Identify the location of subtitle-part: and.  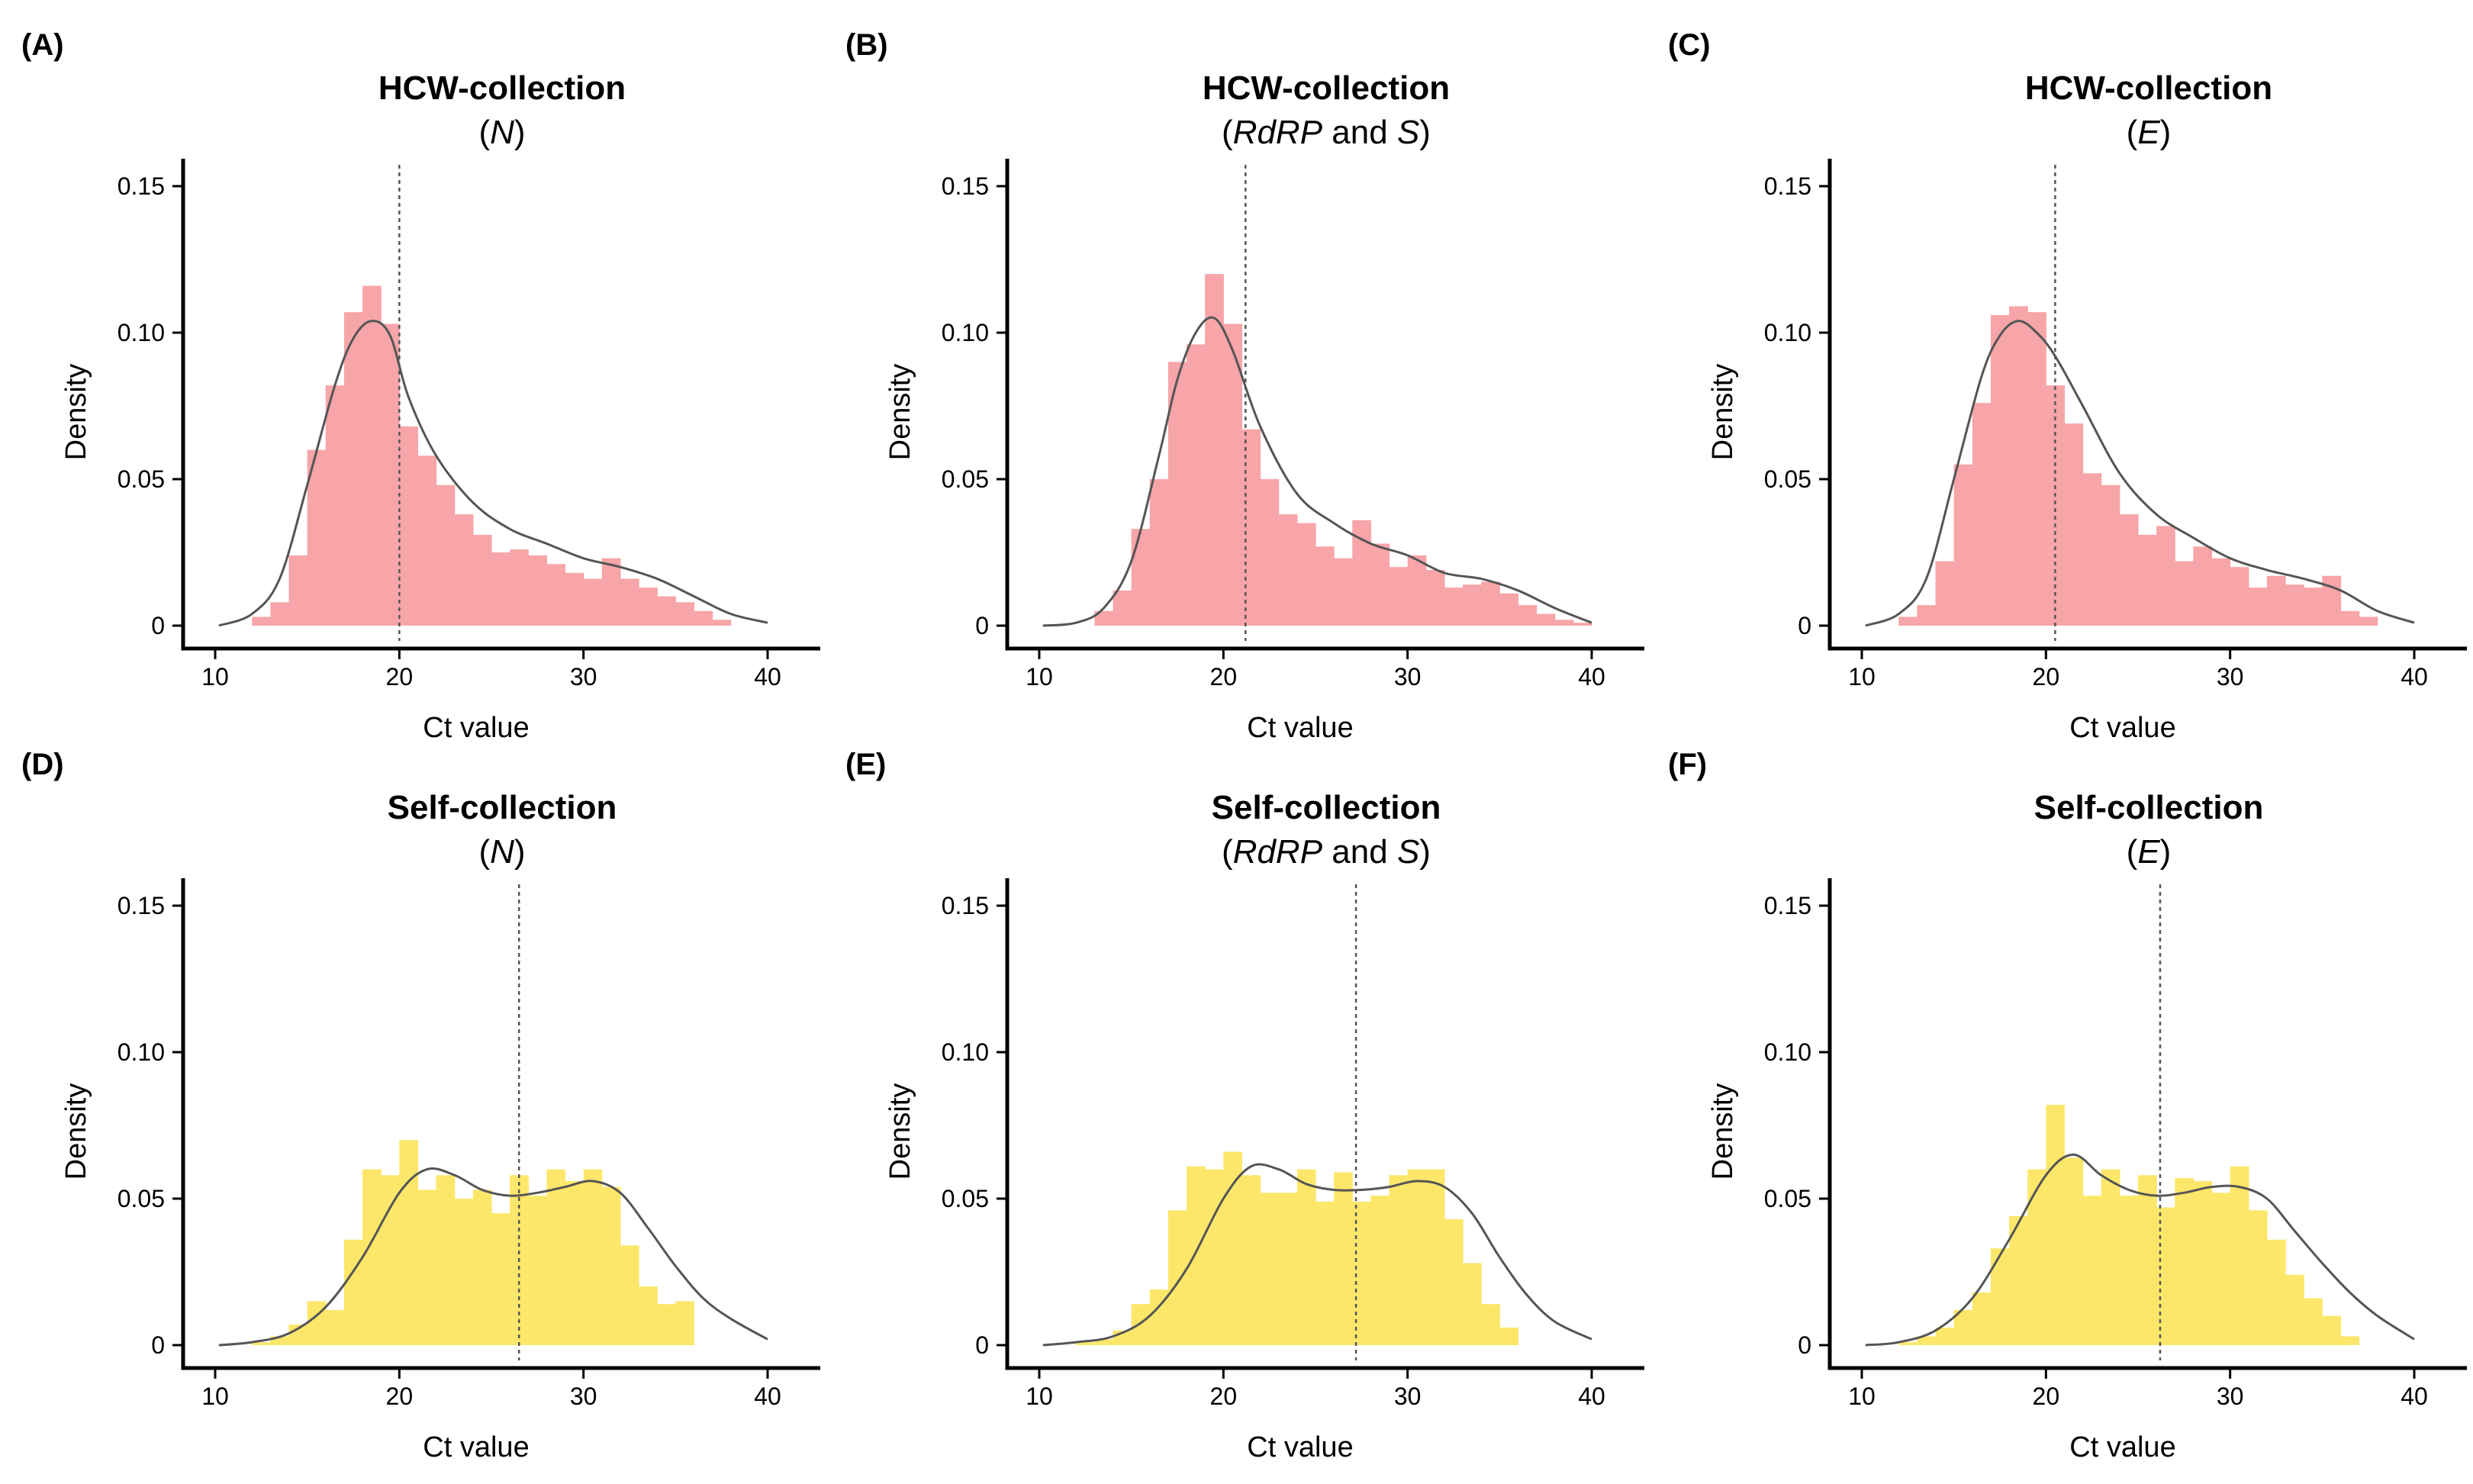
(1360, 132).